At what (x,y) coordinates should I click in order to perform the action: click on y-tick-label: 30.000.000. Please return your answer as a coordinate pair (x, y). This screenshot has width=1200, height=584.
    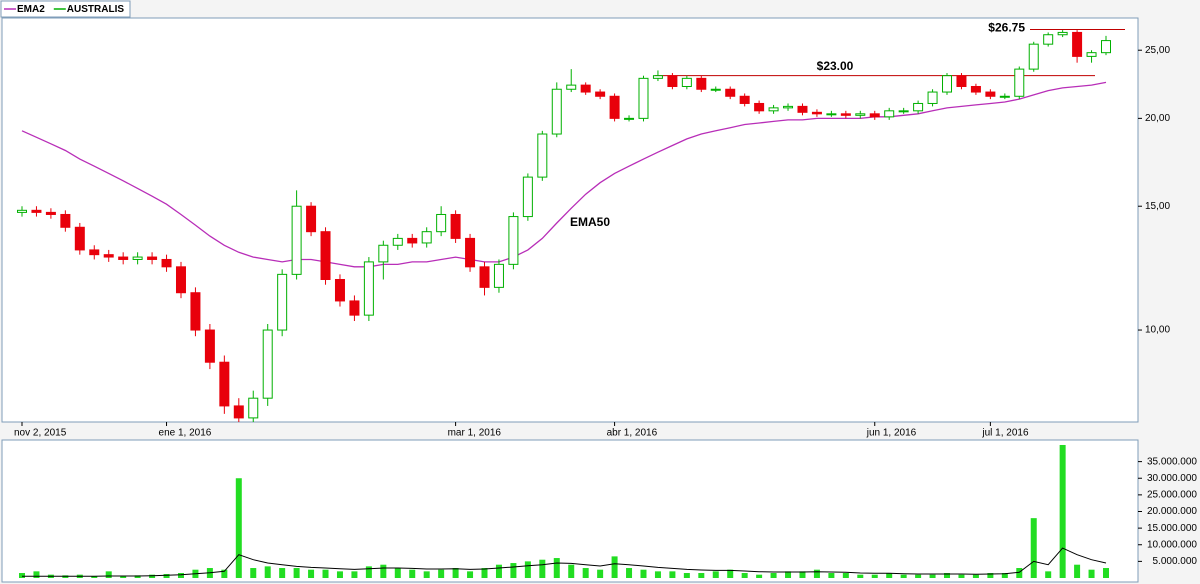
    Looking at the image, I should click on (1172, 478).